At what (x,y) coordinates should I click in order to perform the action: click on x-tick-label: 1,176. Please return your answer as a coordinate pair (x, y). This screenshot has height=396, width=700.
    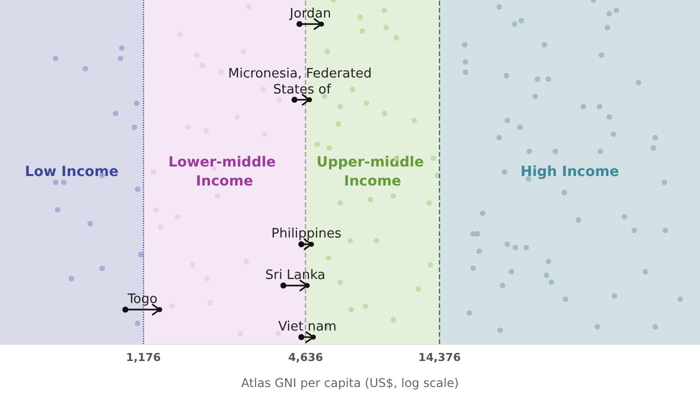
    Looking at the image, I should click on (144, 357).